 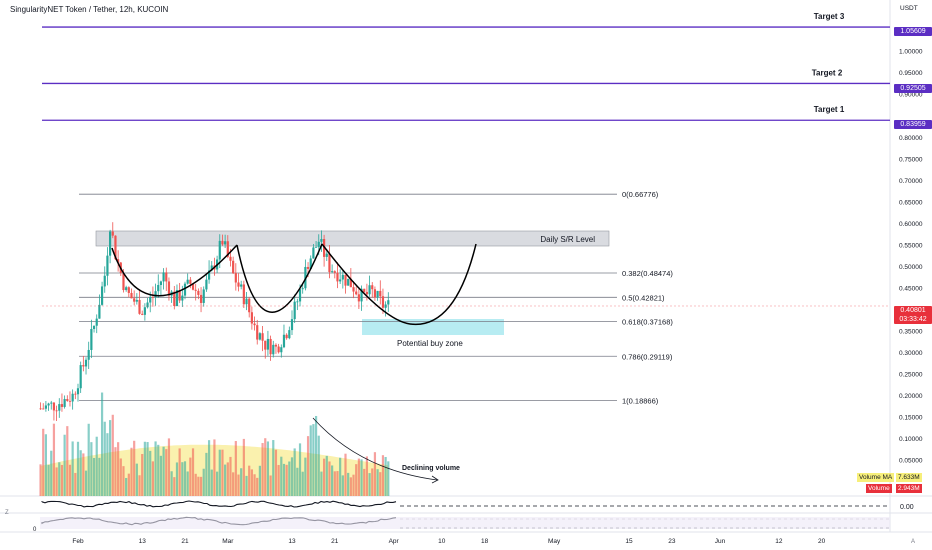 I want to click on x-tick-label: 18, so click(x=485, y=541).